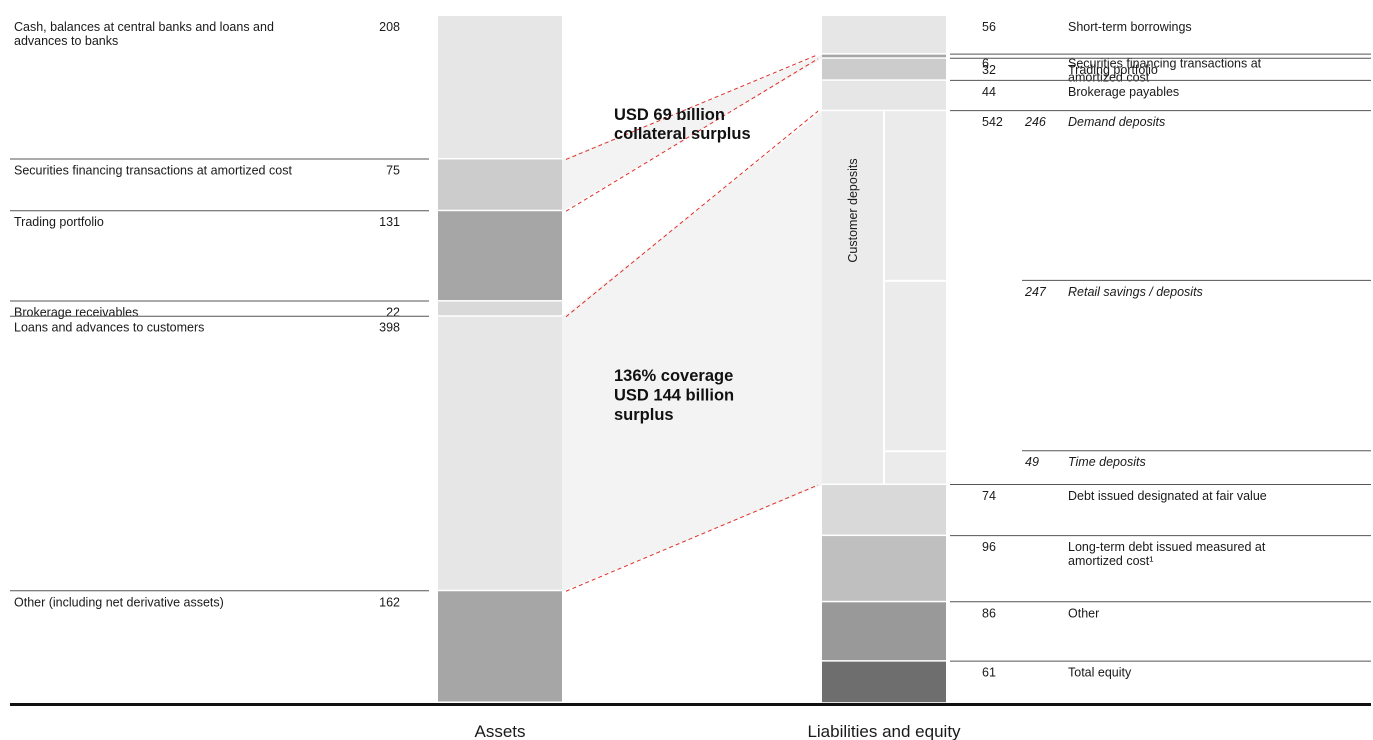  What do you see at coordinates (389, 222) in the screenshot?
I see `asset-value-2: 131` at bounding box center [389, 222].